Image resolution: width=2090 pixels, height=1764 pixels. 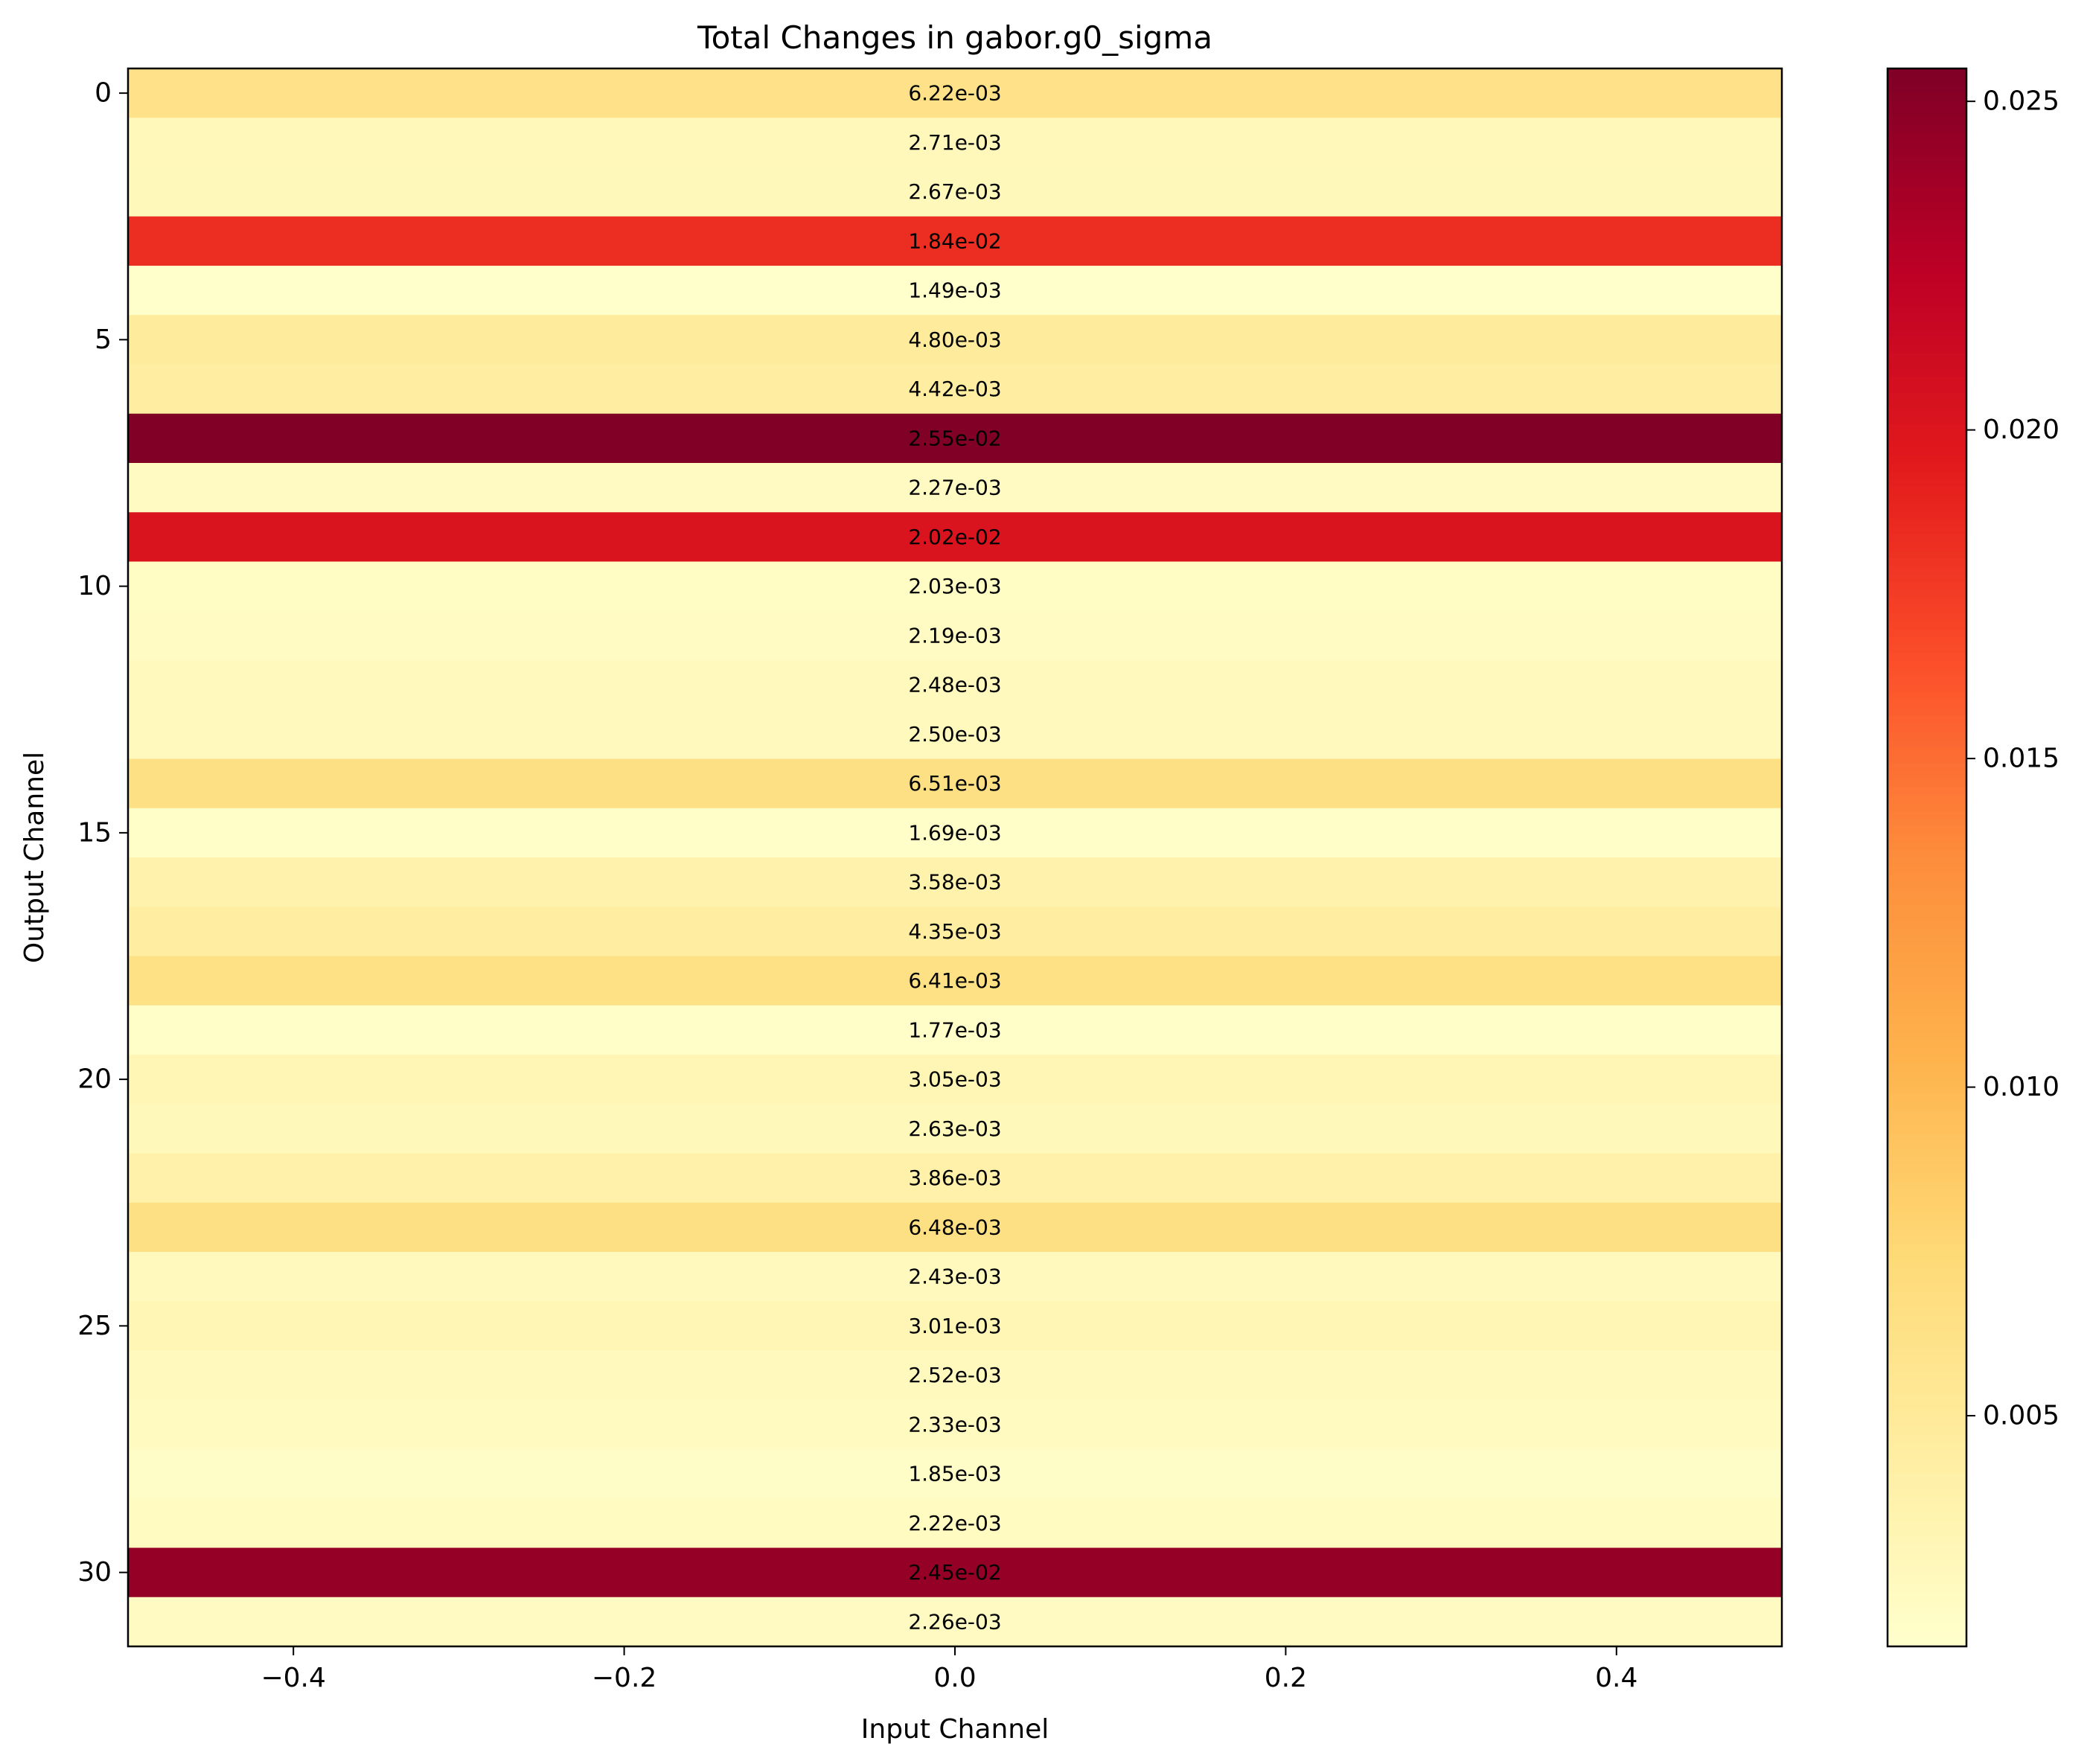 What do you see at coordinates (954, 191) in the screenshot?
I see `cell-value-label: 2.67e-03` at bounding box center [954, 191].